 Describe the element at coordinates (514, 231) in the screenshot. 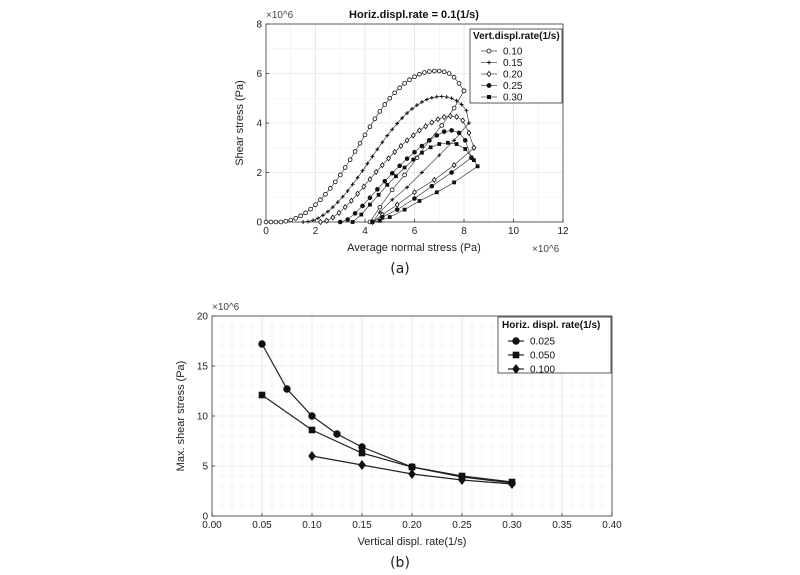

I see `x-tick-label: 10` at that location.